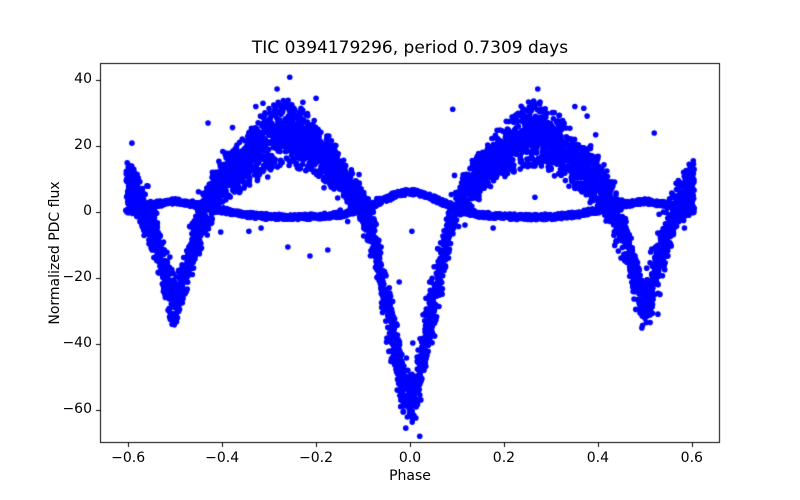 This screenshot has width=800, height=500. What do you see at coordinates (504, 458) in the screenshot?
I see `x-tick-label: 0.2` at bounding box center [504, 458].